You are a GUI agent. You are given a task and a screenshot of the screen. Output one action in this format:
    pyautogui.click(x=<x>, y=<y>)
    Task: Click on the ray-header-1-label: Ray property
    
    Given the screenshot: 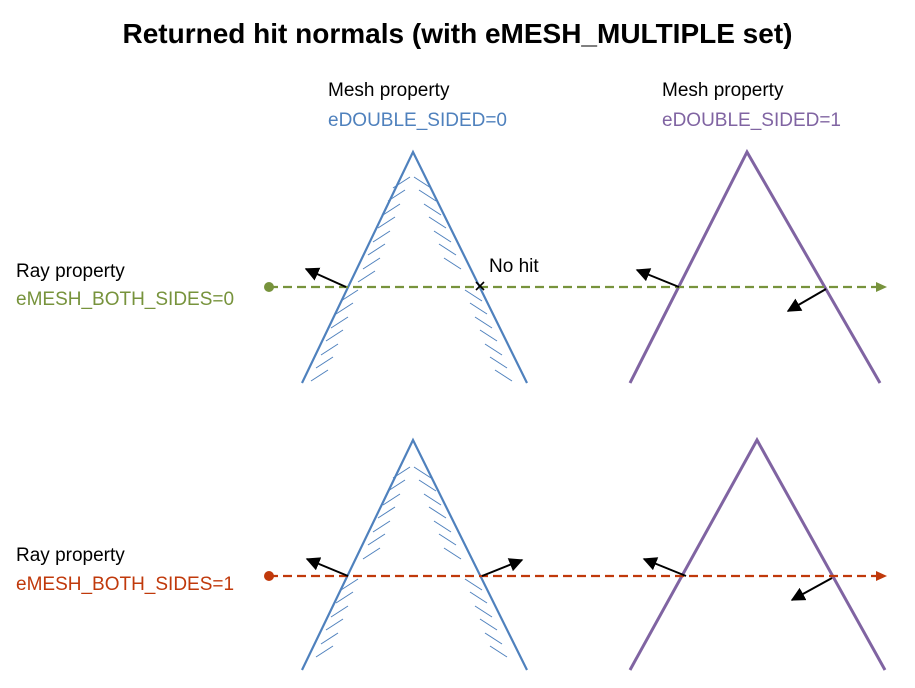 What is the action you would take?
    pyautogui.click(x=70, y=271)
    